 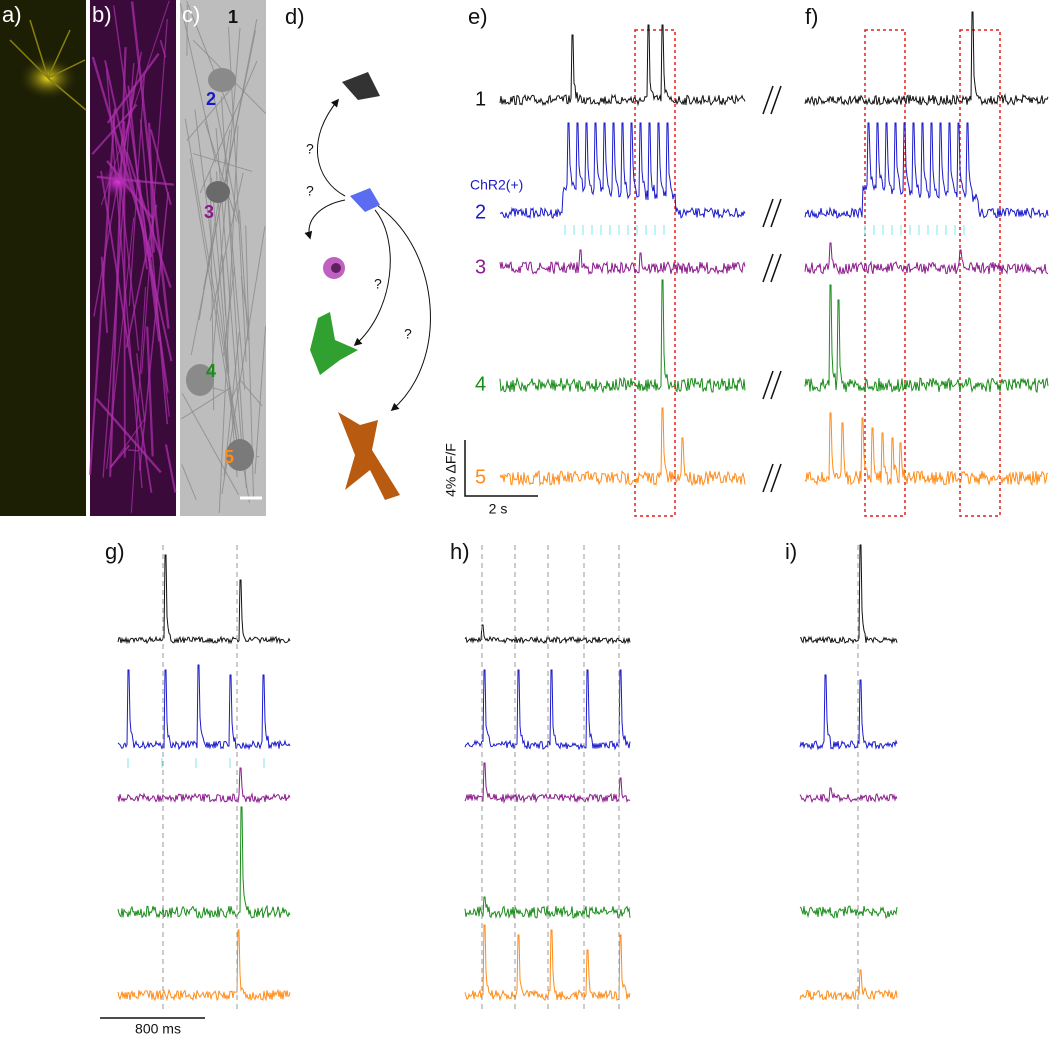 I want to click on panel-label: e), so click(x=478, y=16).